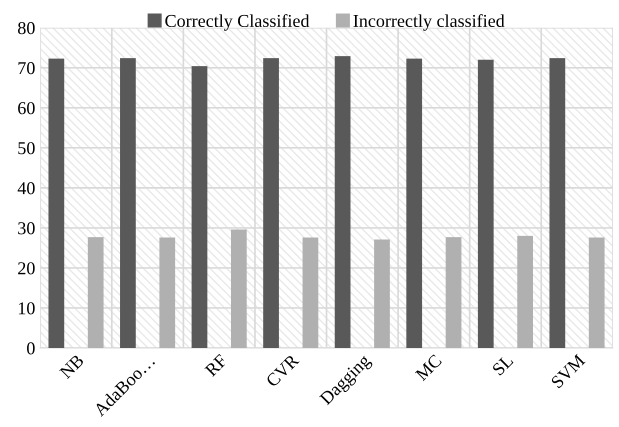 This screenshot has height=427, width=619. I want to click on x-tick-label: NB, so click(71, 367).